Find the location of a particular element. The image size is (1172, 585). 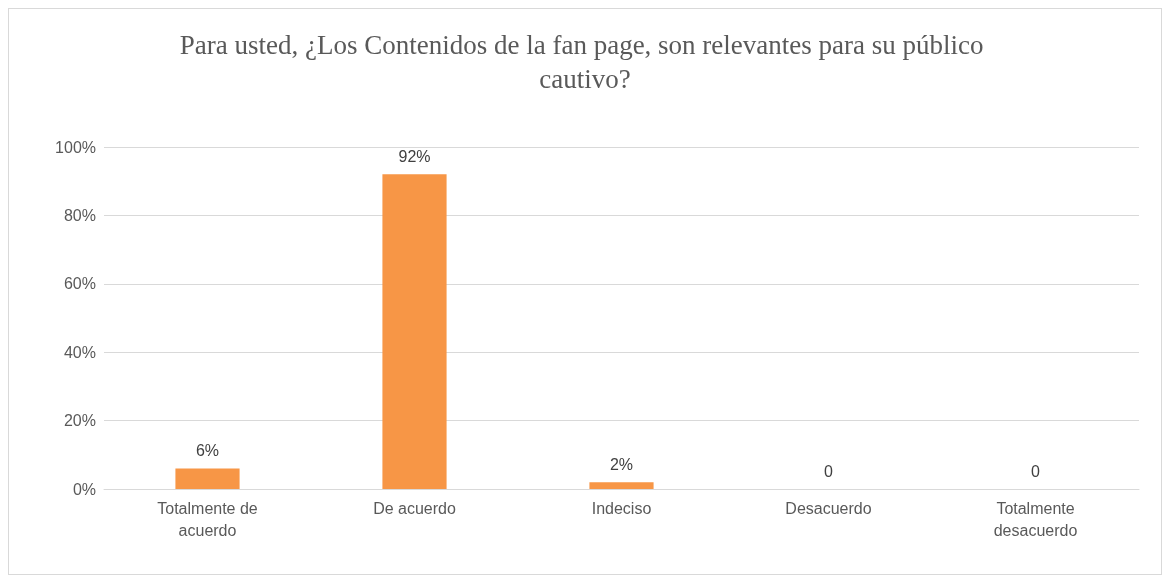

data-label: 6% is located at coordinates (207, 450).